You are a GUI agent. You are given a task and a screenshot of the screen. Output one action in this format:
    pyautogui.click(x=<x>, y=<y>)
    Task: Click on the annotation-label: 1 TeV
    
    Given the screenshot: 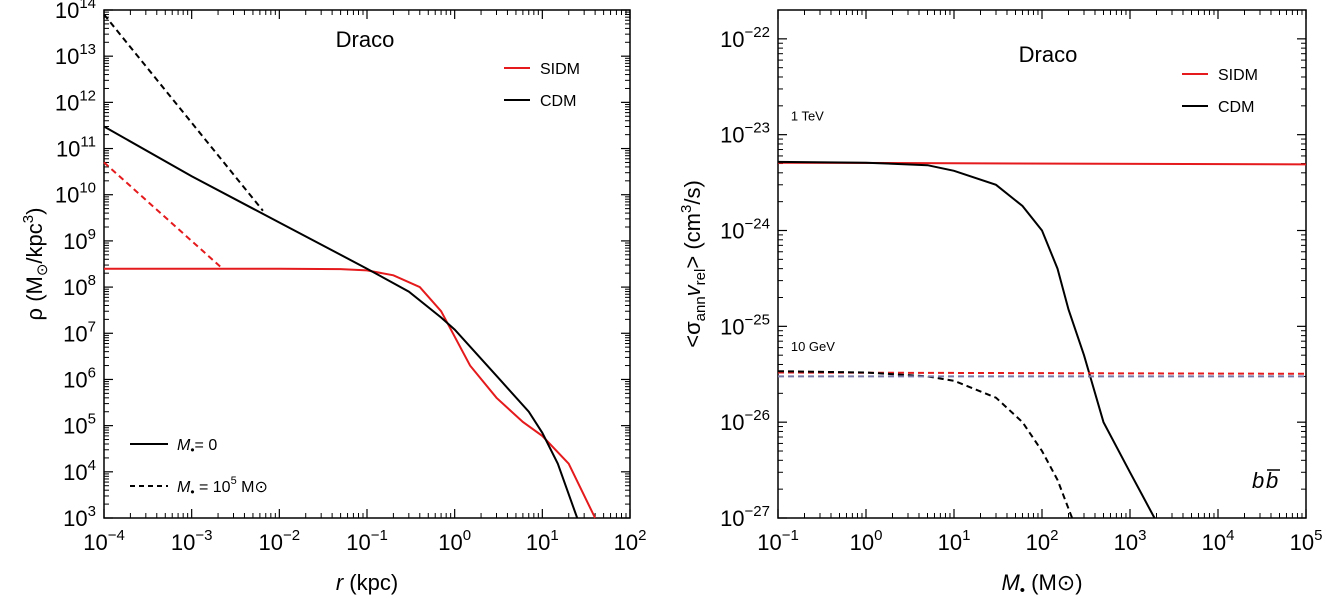 What is the action you would take?
    pyautogui.click(x=807, y=116)
    